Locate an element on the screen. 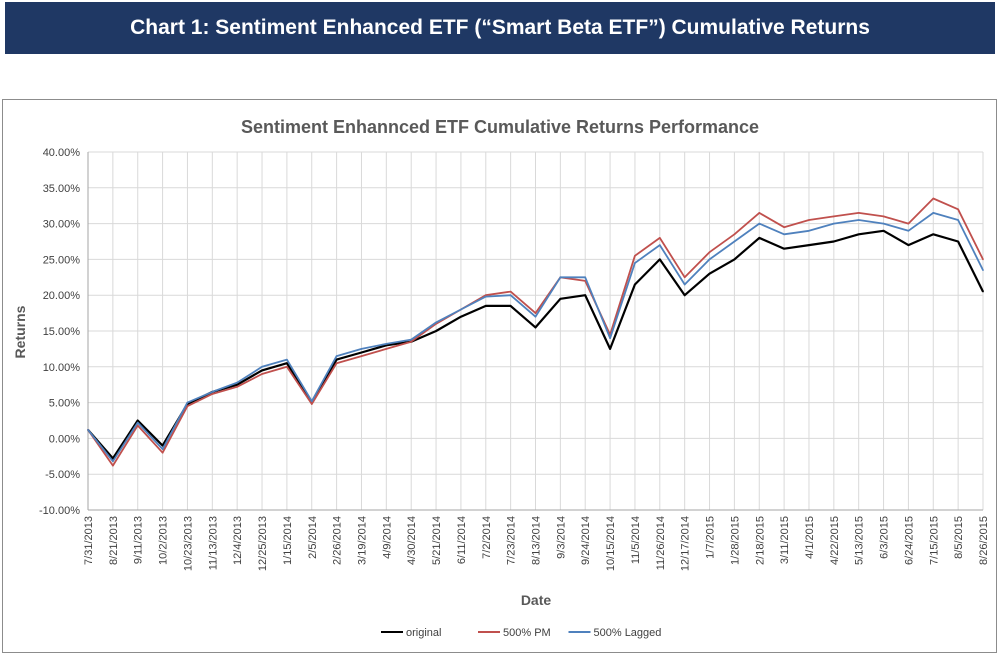 Image resolution: width=1002 pixels, height=656 pixels. x-tick-label: 7/31/2013 is located at coordinates (89, 540).